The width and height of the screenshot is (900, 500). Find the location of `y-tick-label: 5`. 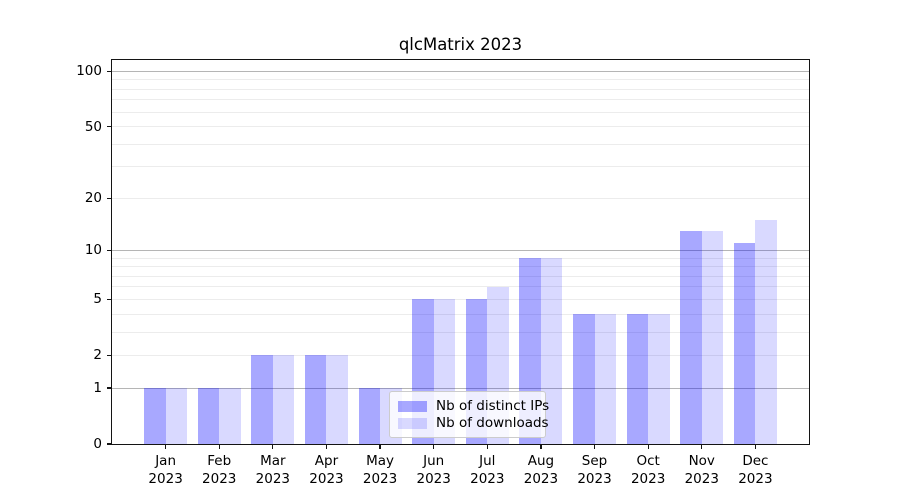

y-tick-label: 5 is located at coordinates (97, 299).